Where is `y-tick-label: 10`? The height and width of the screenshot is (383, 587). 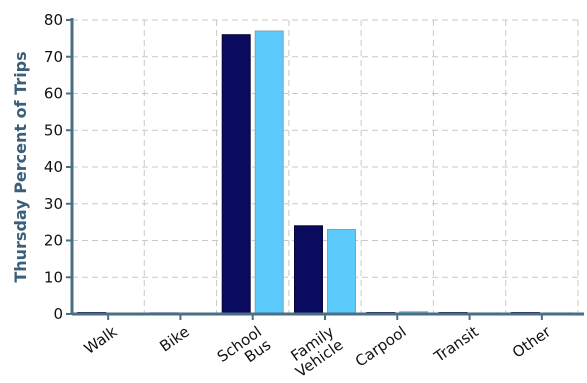
y-tick-label: 10 is located at coordinates (53, 277).